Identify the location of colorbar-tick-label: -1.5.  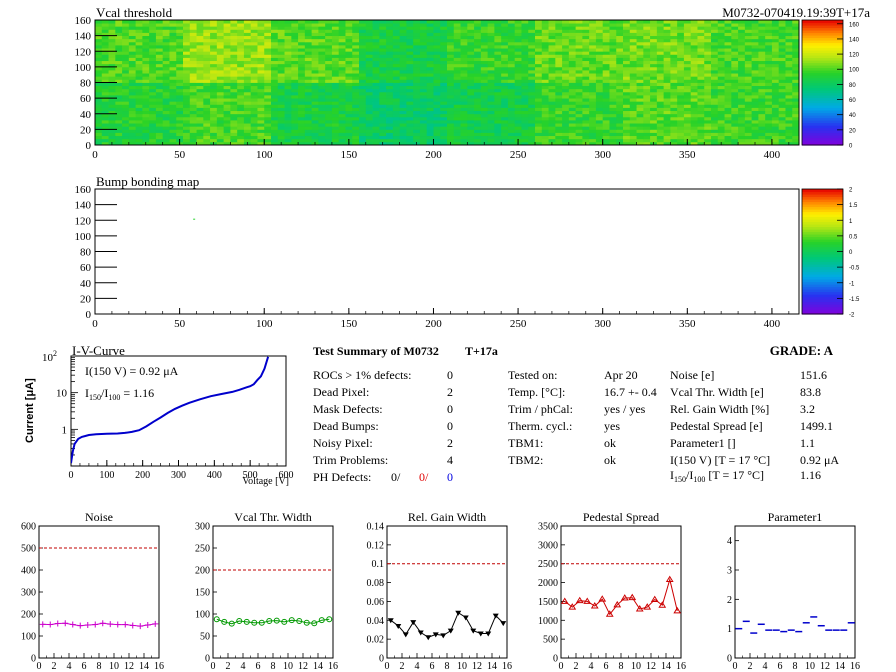
(854, 300).